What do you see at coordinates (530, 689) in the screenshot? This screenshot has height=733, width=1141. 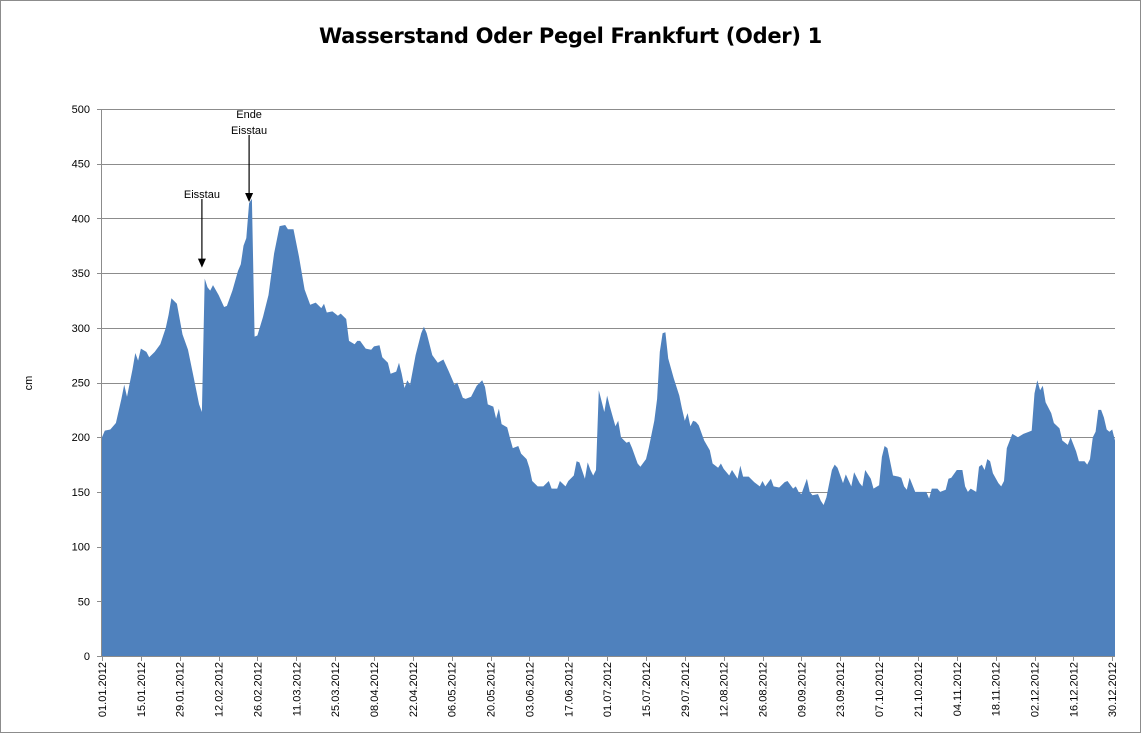 I see `x-tick-label: 03.06.2012` at bounding box center [530, 689].